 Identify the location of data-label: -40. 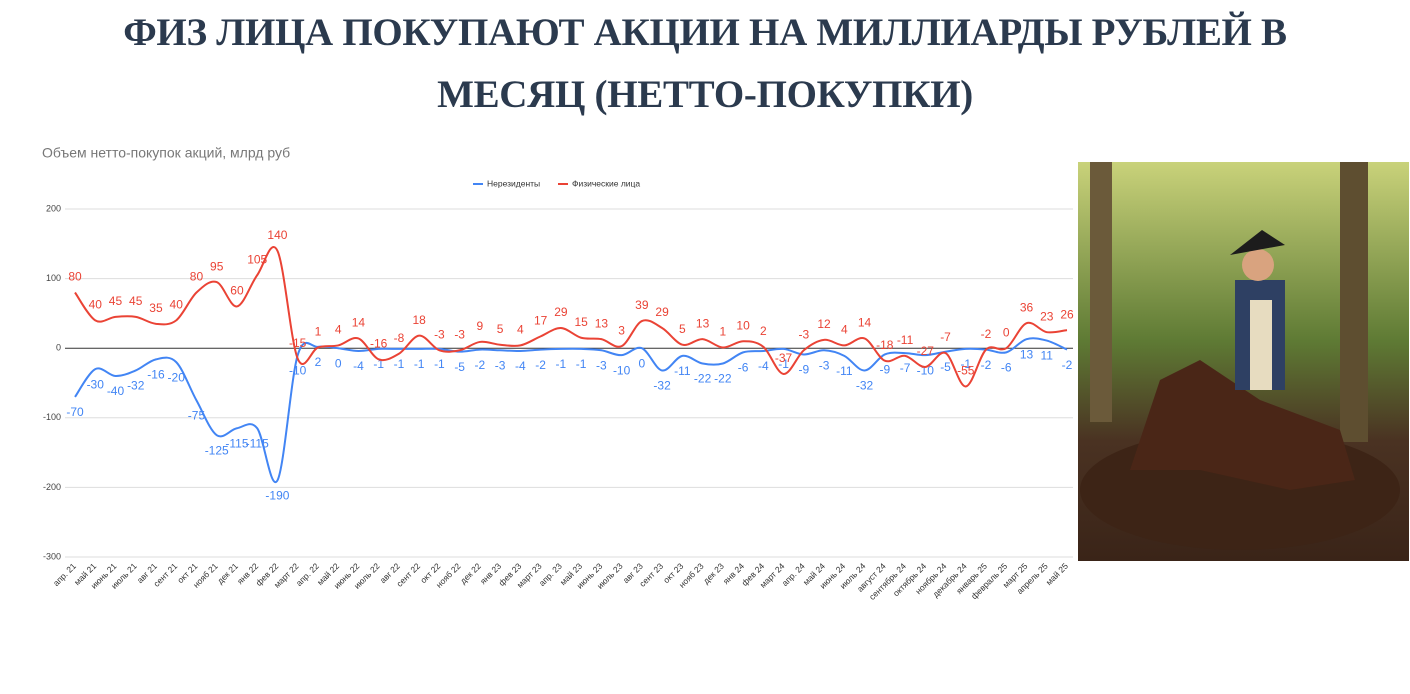
(116, 391).